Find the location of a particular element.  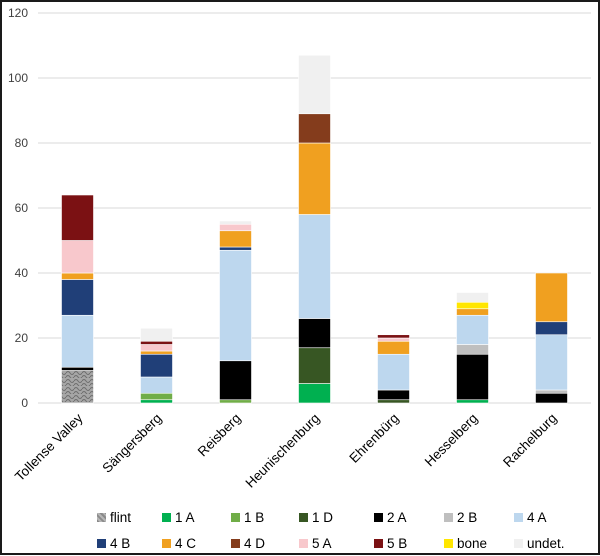

y-tick-label: 80 is located at coordinates (22, 143).